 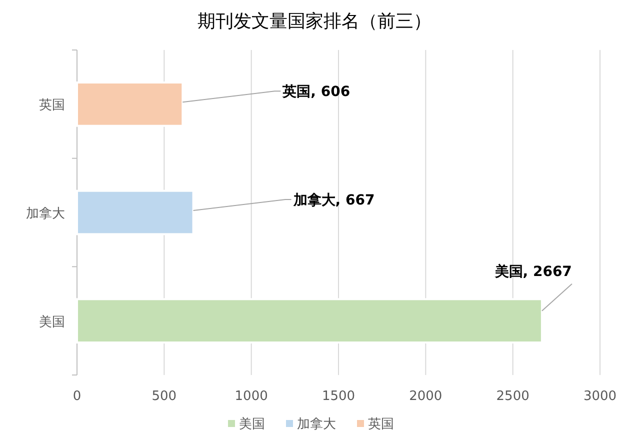 What do you see at coordinates (164, 396) in the screenshot?
I see `x-tick-label: 500` at bounding box center [164, 396].